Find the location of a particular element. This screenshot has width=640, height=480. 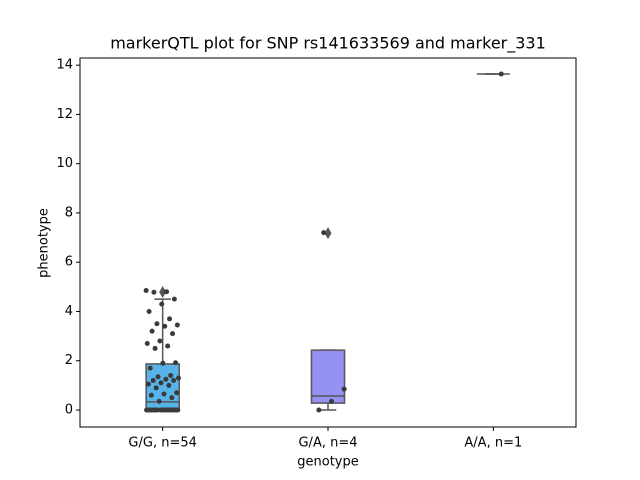

x-tick-label: G/G, n=54 is located at coordinates (162, 443).